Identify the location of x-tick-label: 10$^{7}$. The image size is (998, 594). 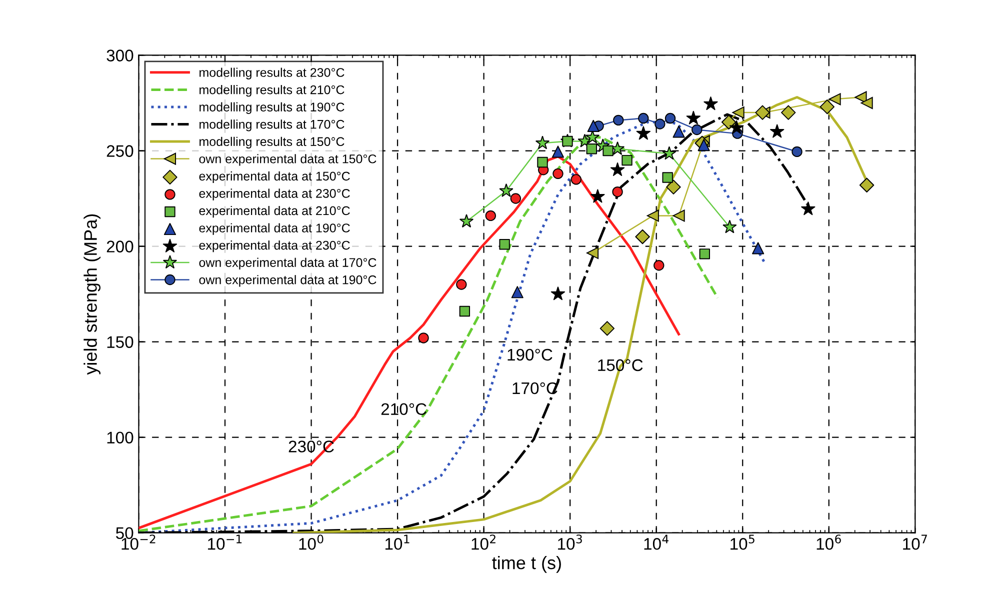
(915, 542).